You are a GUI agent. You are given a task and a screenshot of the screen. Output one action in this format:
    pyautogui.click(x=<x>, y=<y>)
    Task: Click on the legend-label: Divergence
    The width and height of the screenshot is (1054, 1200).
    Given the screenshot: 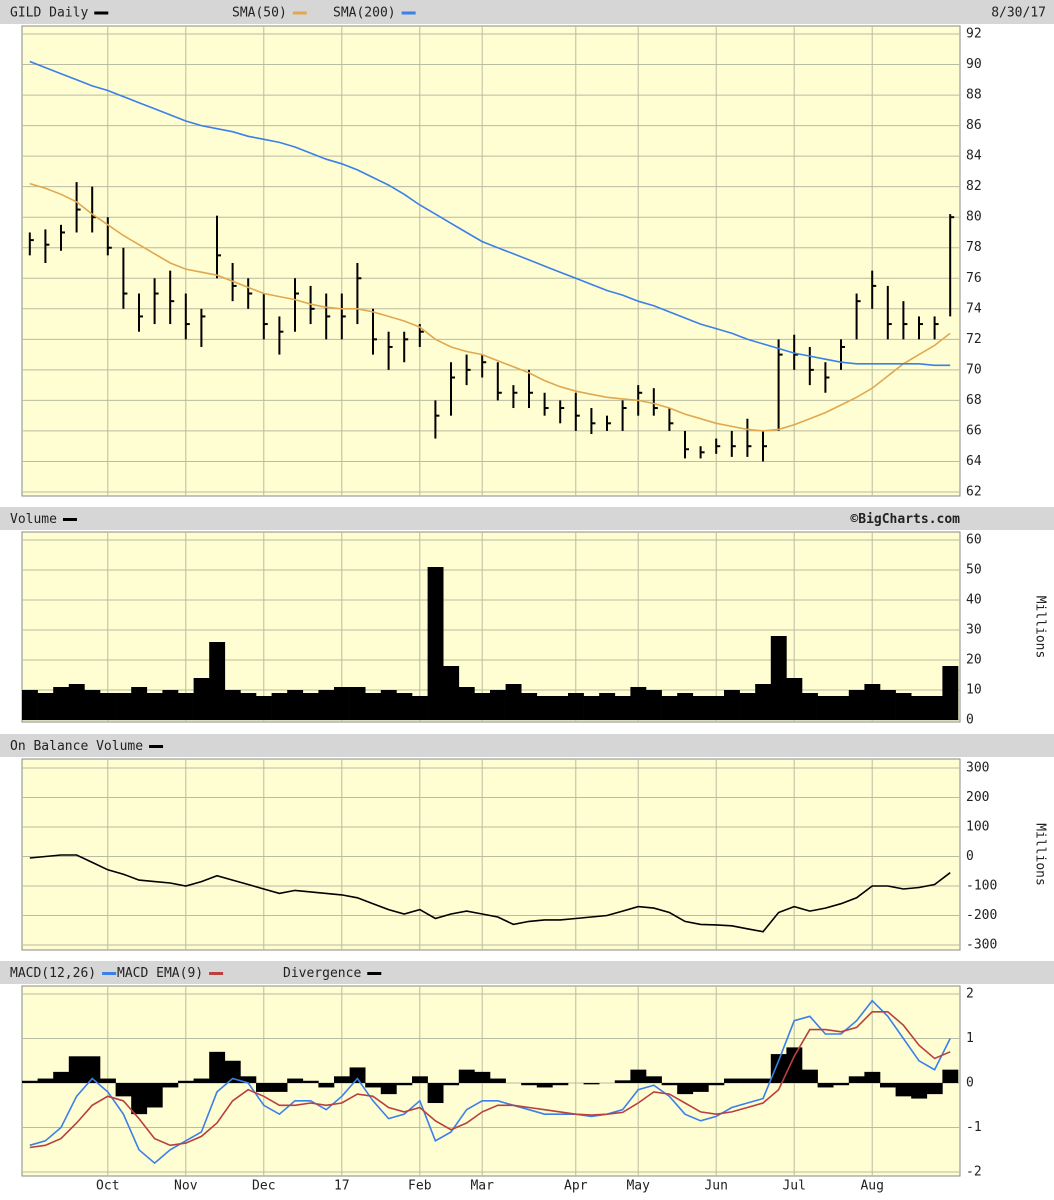 What is the action you would take?
    pyautogui.click(x=322, y=973)
    